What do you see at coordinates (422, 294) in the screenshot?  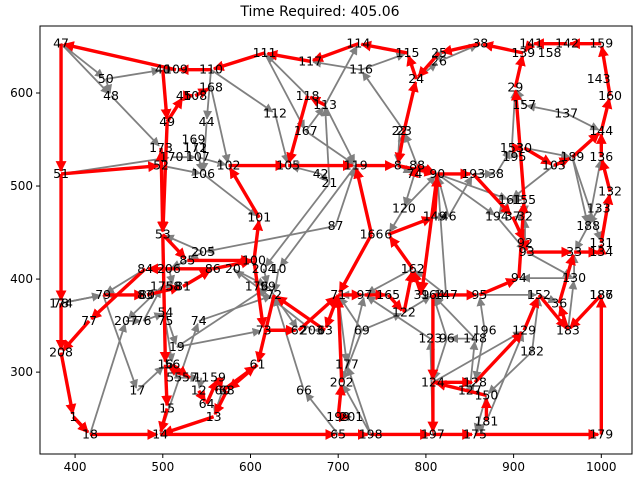 I see `node-label-39: 39` at bounding box center [422, 294].